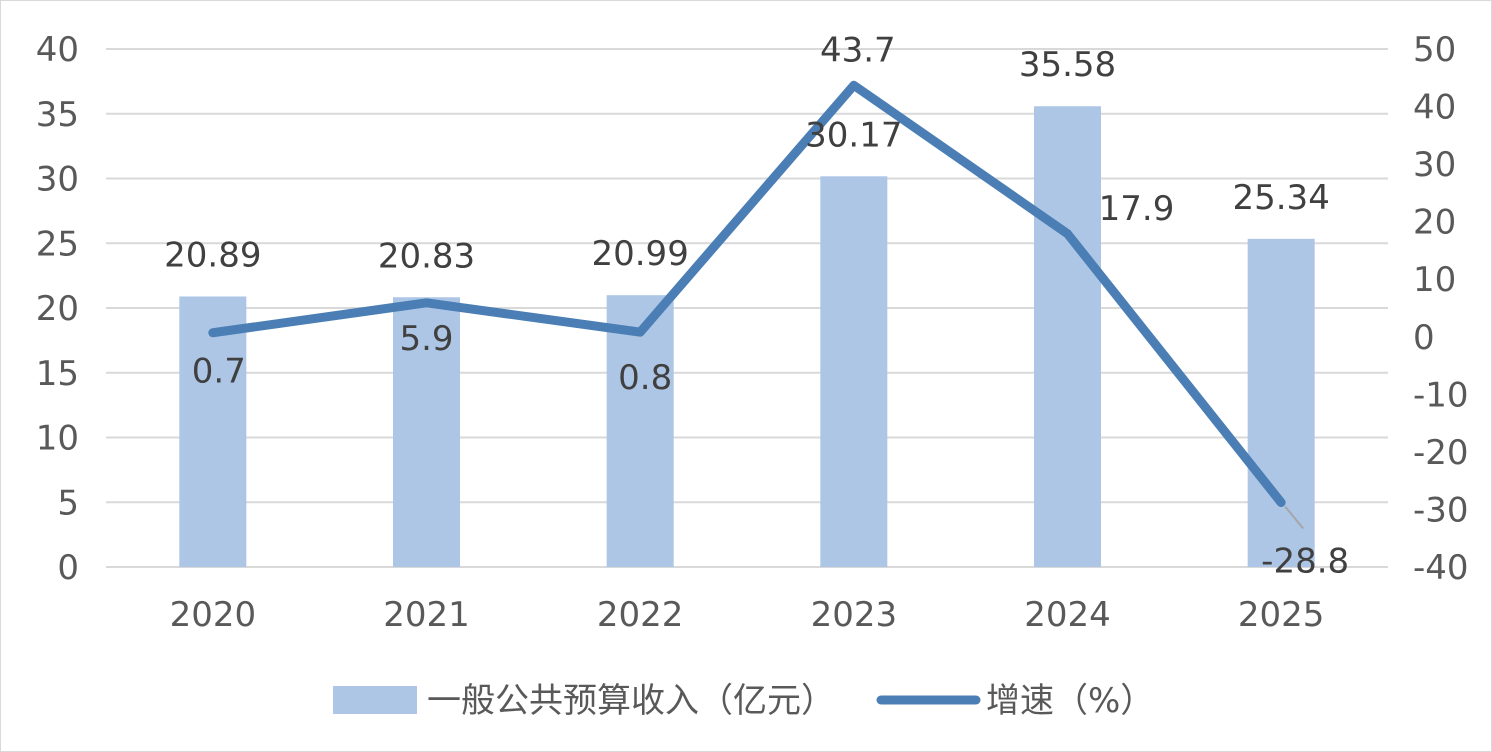  I want to click on x-axis: 2020 2021 2022 2023 2024 2025, so click(747, 615).